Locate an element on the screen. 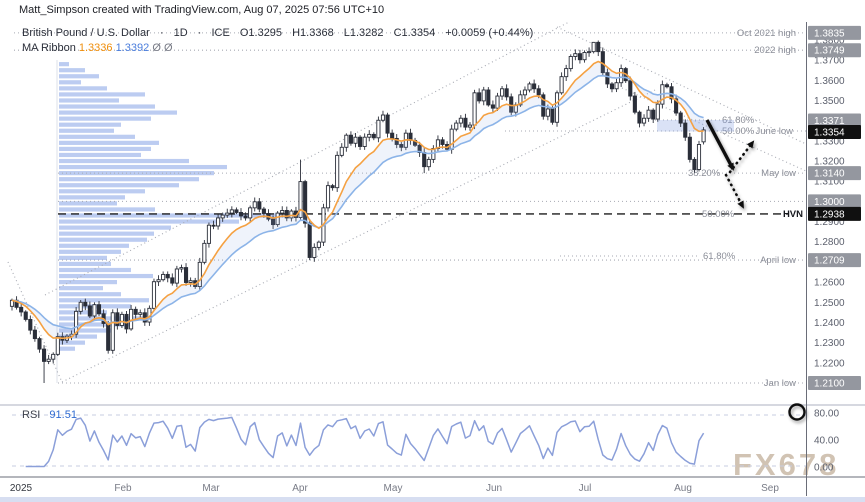 The width and height of the screenshot is (865, 502). time-tick-label: May is located at coordinates (393, 488).